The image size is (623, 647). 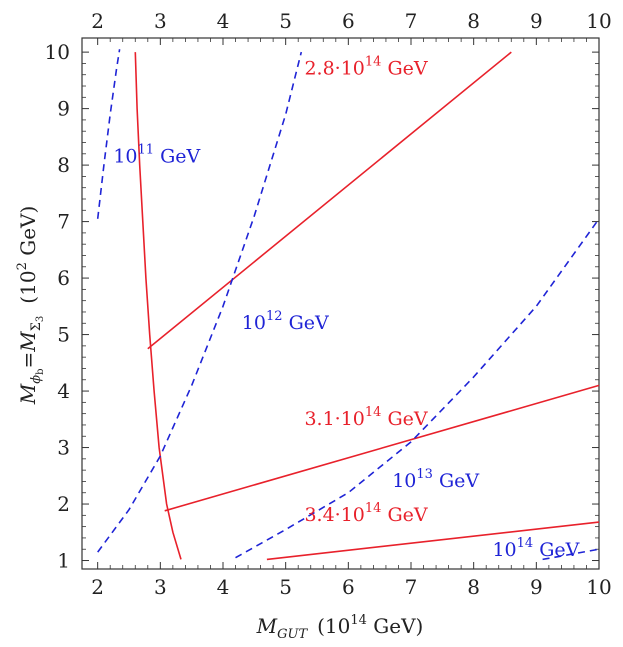 I want to click on annotation-label: 1012 GeV, so click(x=285, y=321).